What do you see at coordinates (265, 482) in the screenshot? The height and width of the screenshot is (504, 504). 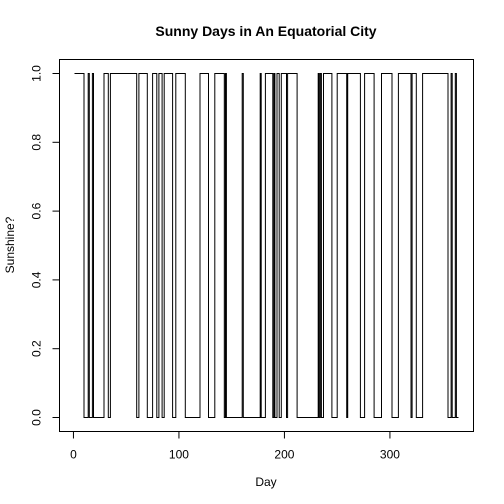 I see `x-axis-label: Day` at bounding box center [265, 482].